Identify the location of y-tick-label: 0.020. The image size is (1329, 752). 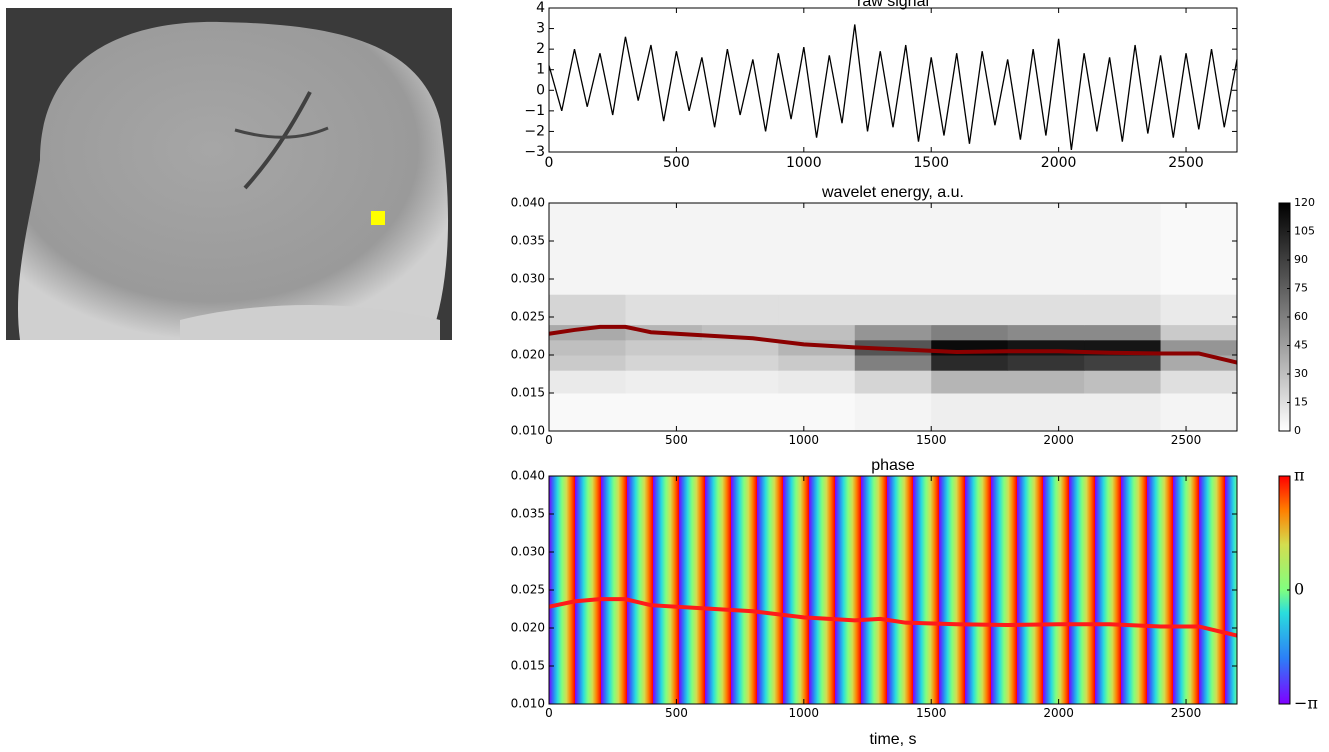
(528, 628).